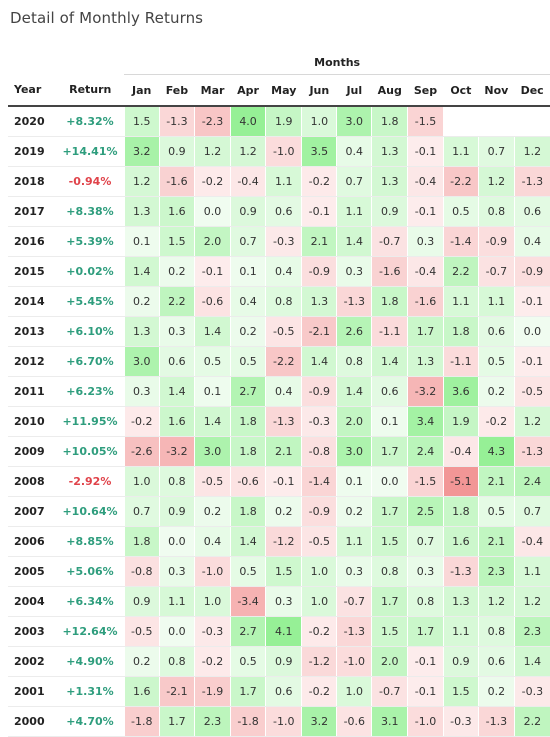 This screenshot has width=550, height=737. I want to click on annual-return-cell: +8.32%, so click(90, 121).